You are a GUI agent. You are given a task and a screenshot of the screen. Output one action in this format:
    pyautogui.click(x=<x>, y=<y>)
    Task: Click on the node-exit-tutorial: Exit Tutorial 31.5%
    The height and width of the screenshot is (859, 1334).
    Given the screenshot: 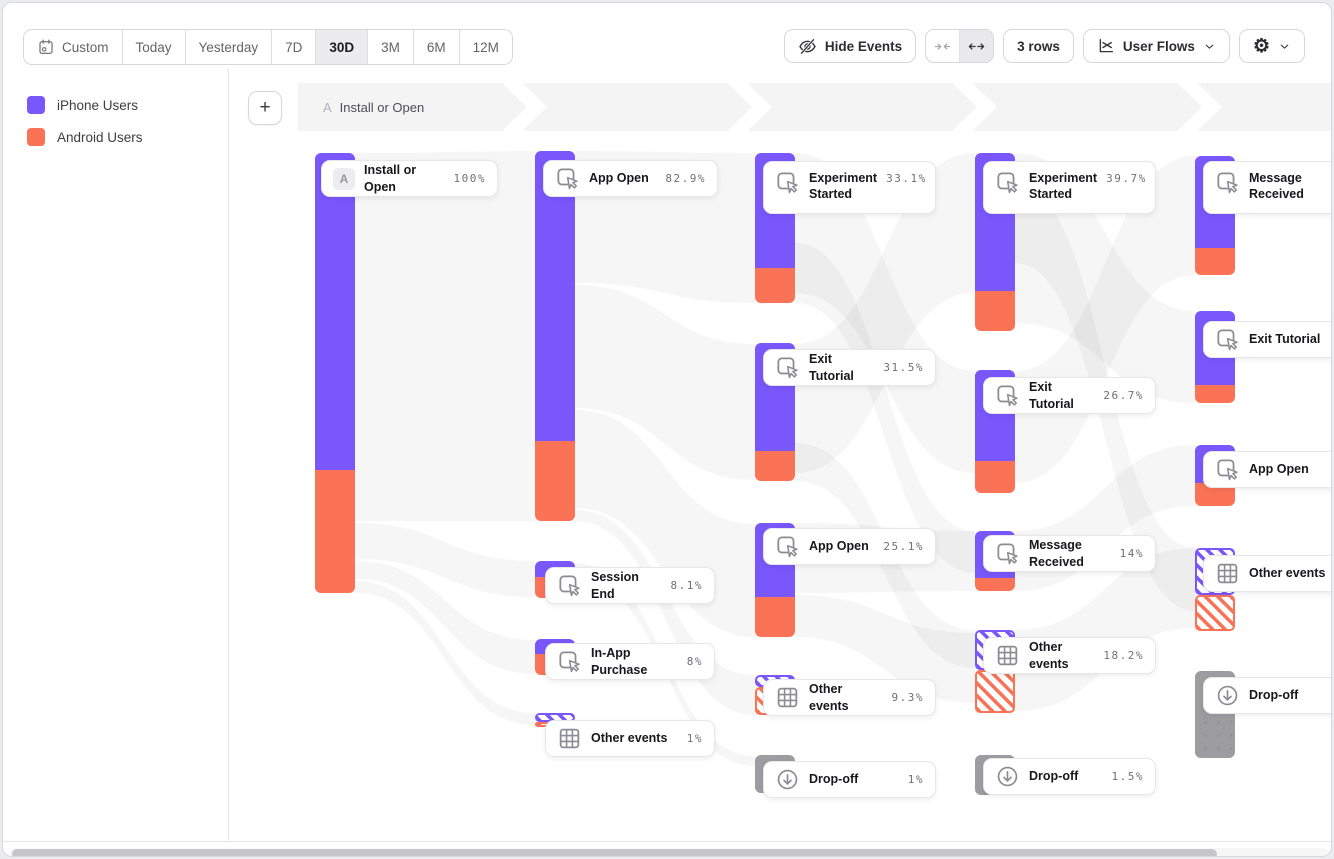 What is the action you would take?
    pyautogui.click(x=849, y=367)
    